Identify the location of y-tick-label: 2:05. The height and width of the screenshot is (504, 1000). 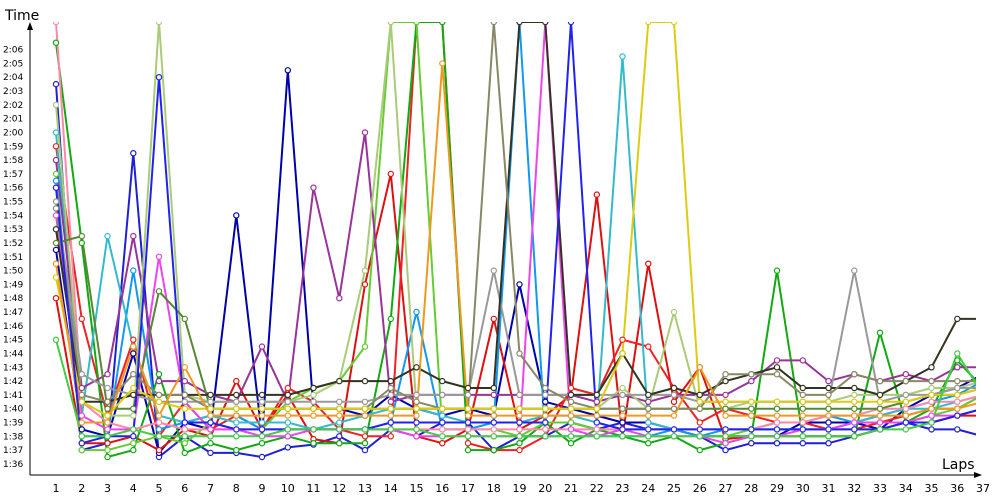
(13, 64).